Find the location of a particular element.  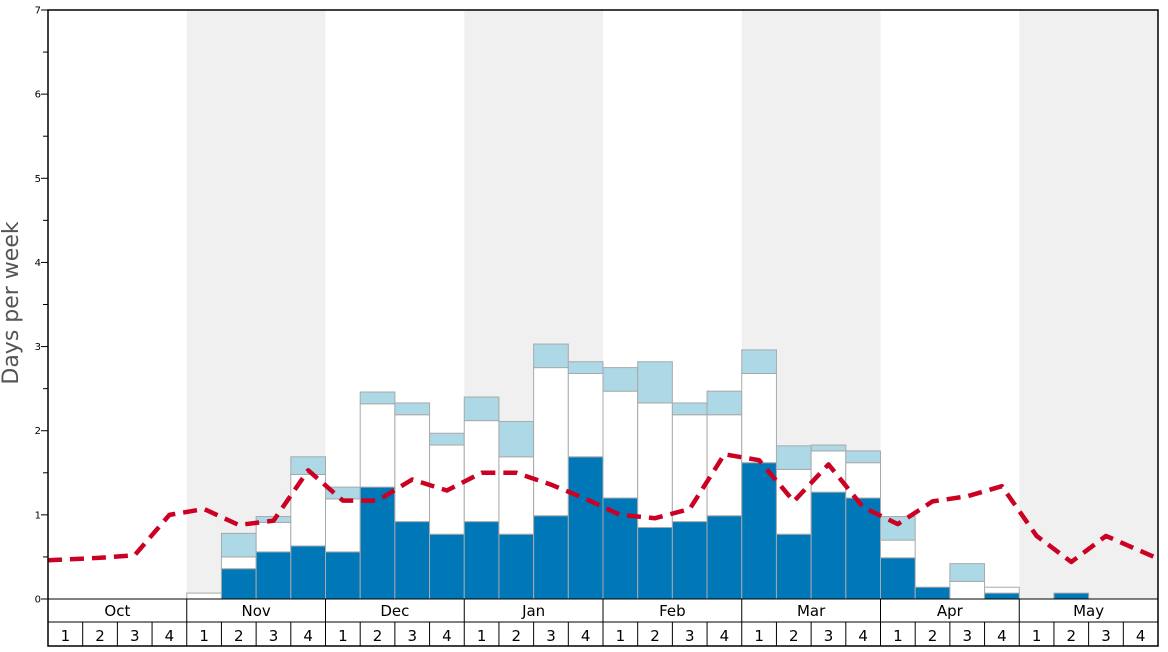

month-label-may: May is located at coordinates (1088, 611).